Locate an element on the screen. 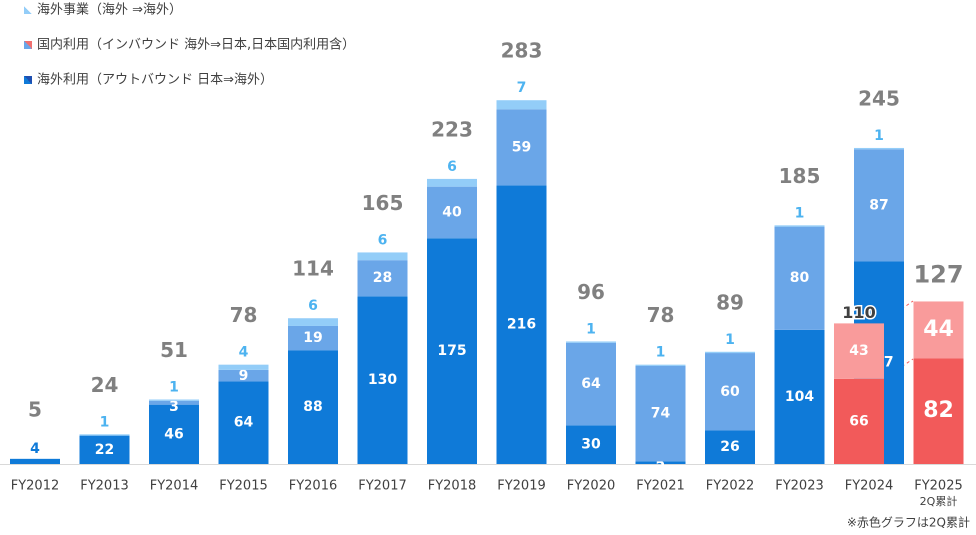 The image size is (976, 535). value-label: 130 is located at coordinates (382, 380).